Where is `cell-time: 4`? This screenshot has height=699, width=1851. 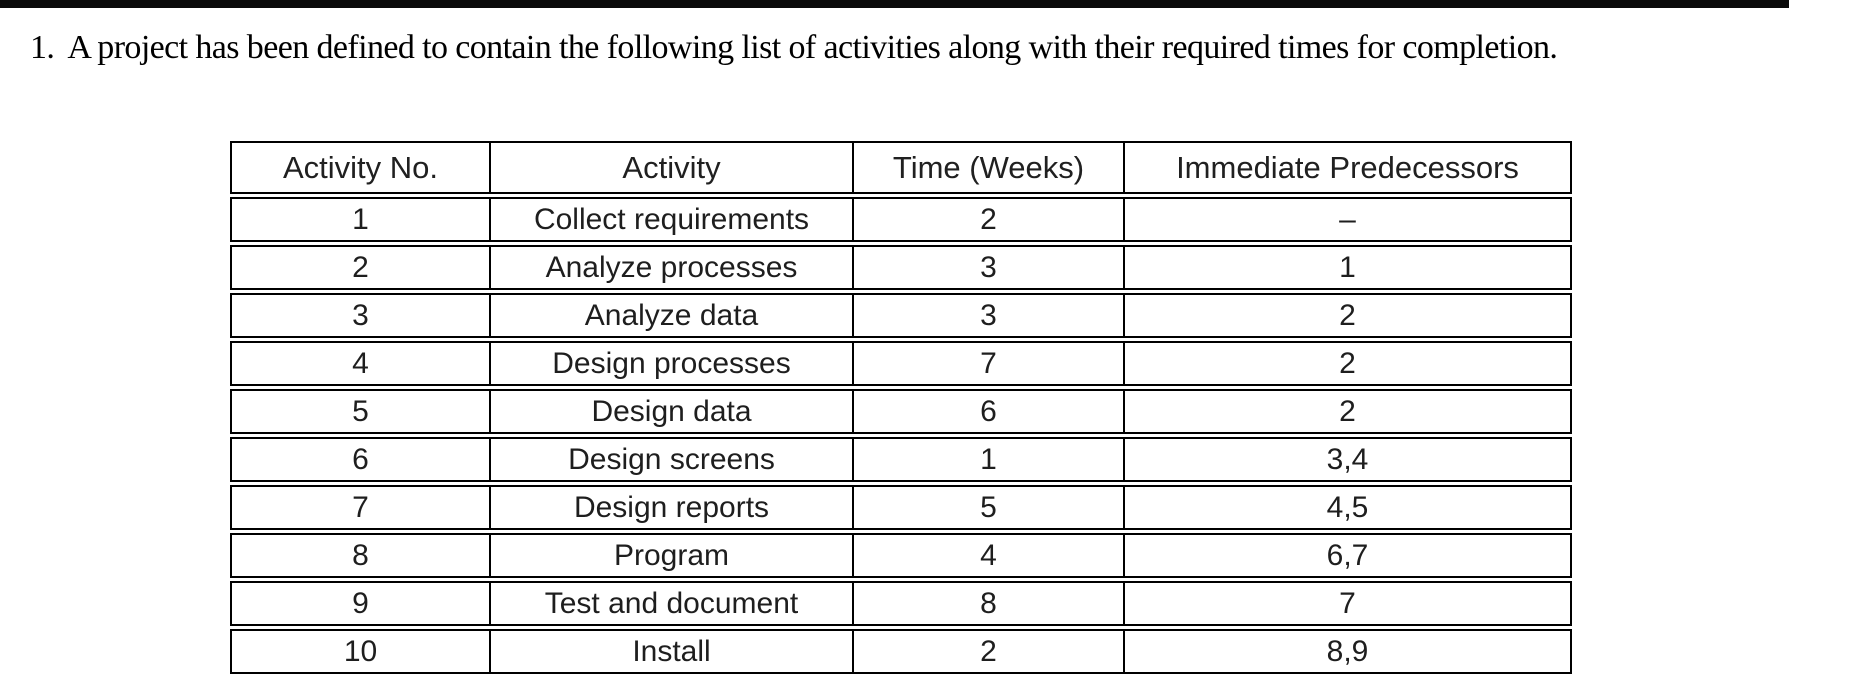
cell-time: 4 is located at coordinates (987, 555).